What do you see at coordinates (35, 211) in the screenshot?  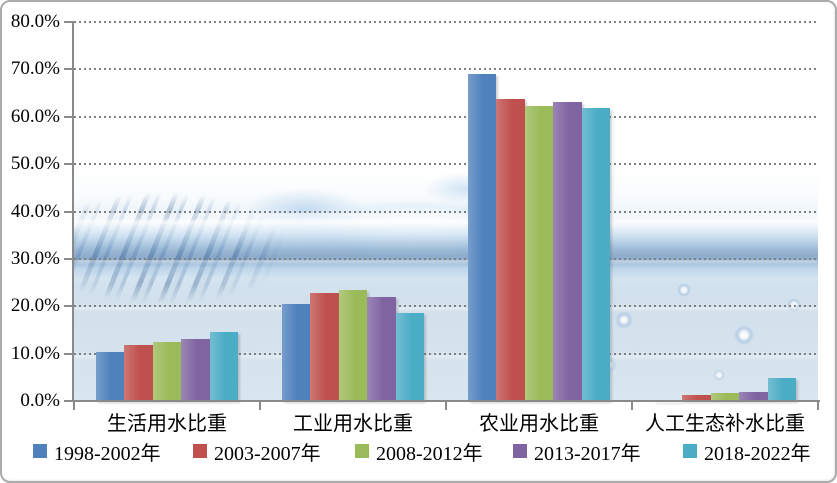 I see `y-axis-tick-label: 40.0%` at bounding box center [35, 211].